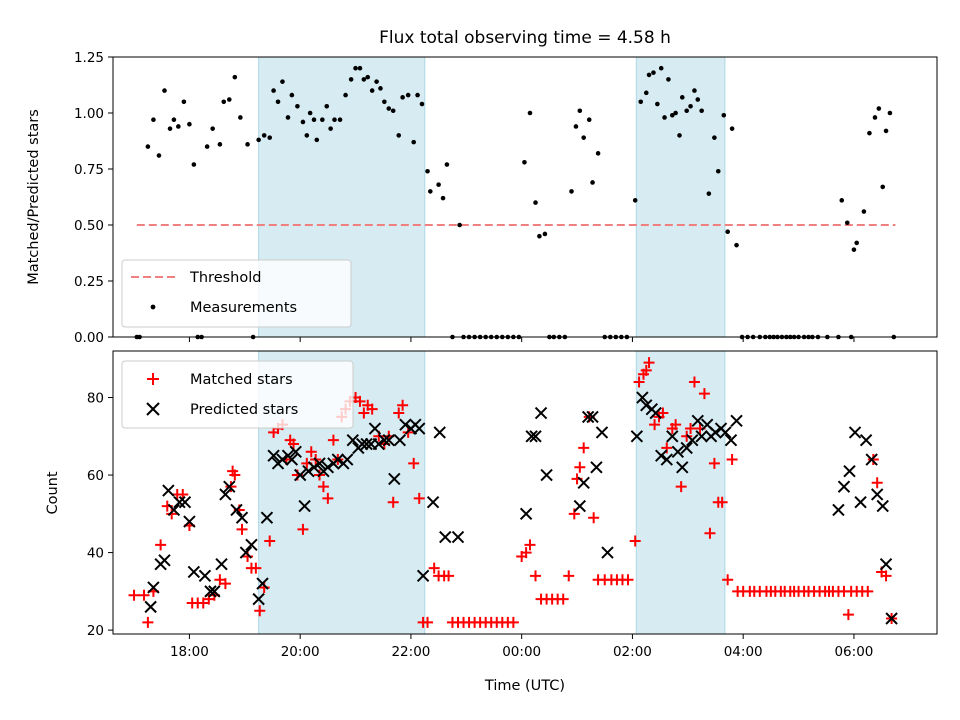  Describe the element at coordinates (95, 399) in the screenshot. I see `bottom-y-tick-label: 80` at that location.